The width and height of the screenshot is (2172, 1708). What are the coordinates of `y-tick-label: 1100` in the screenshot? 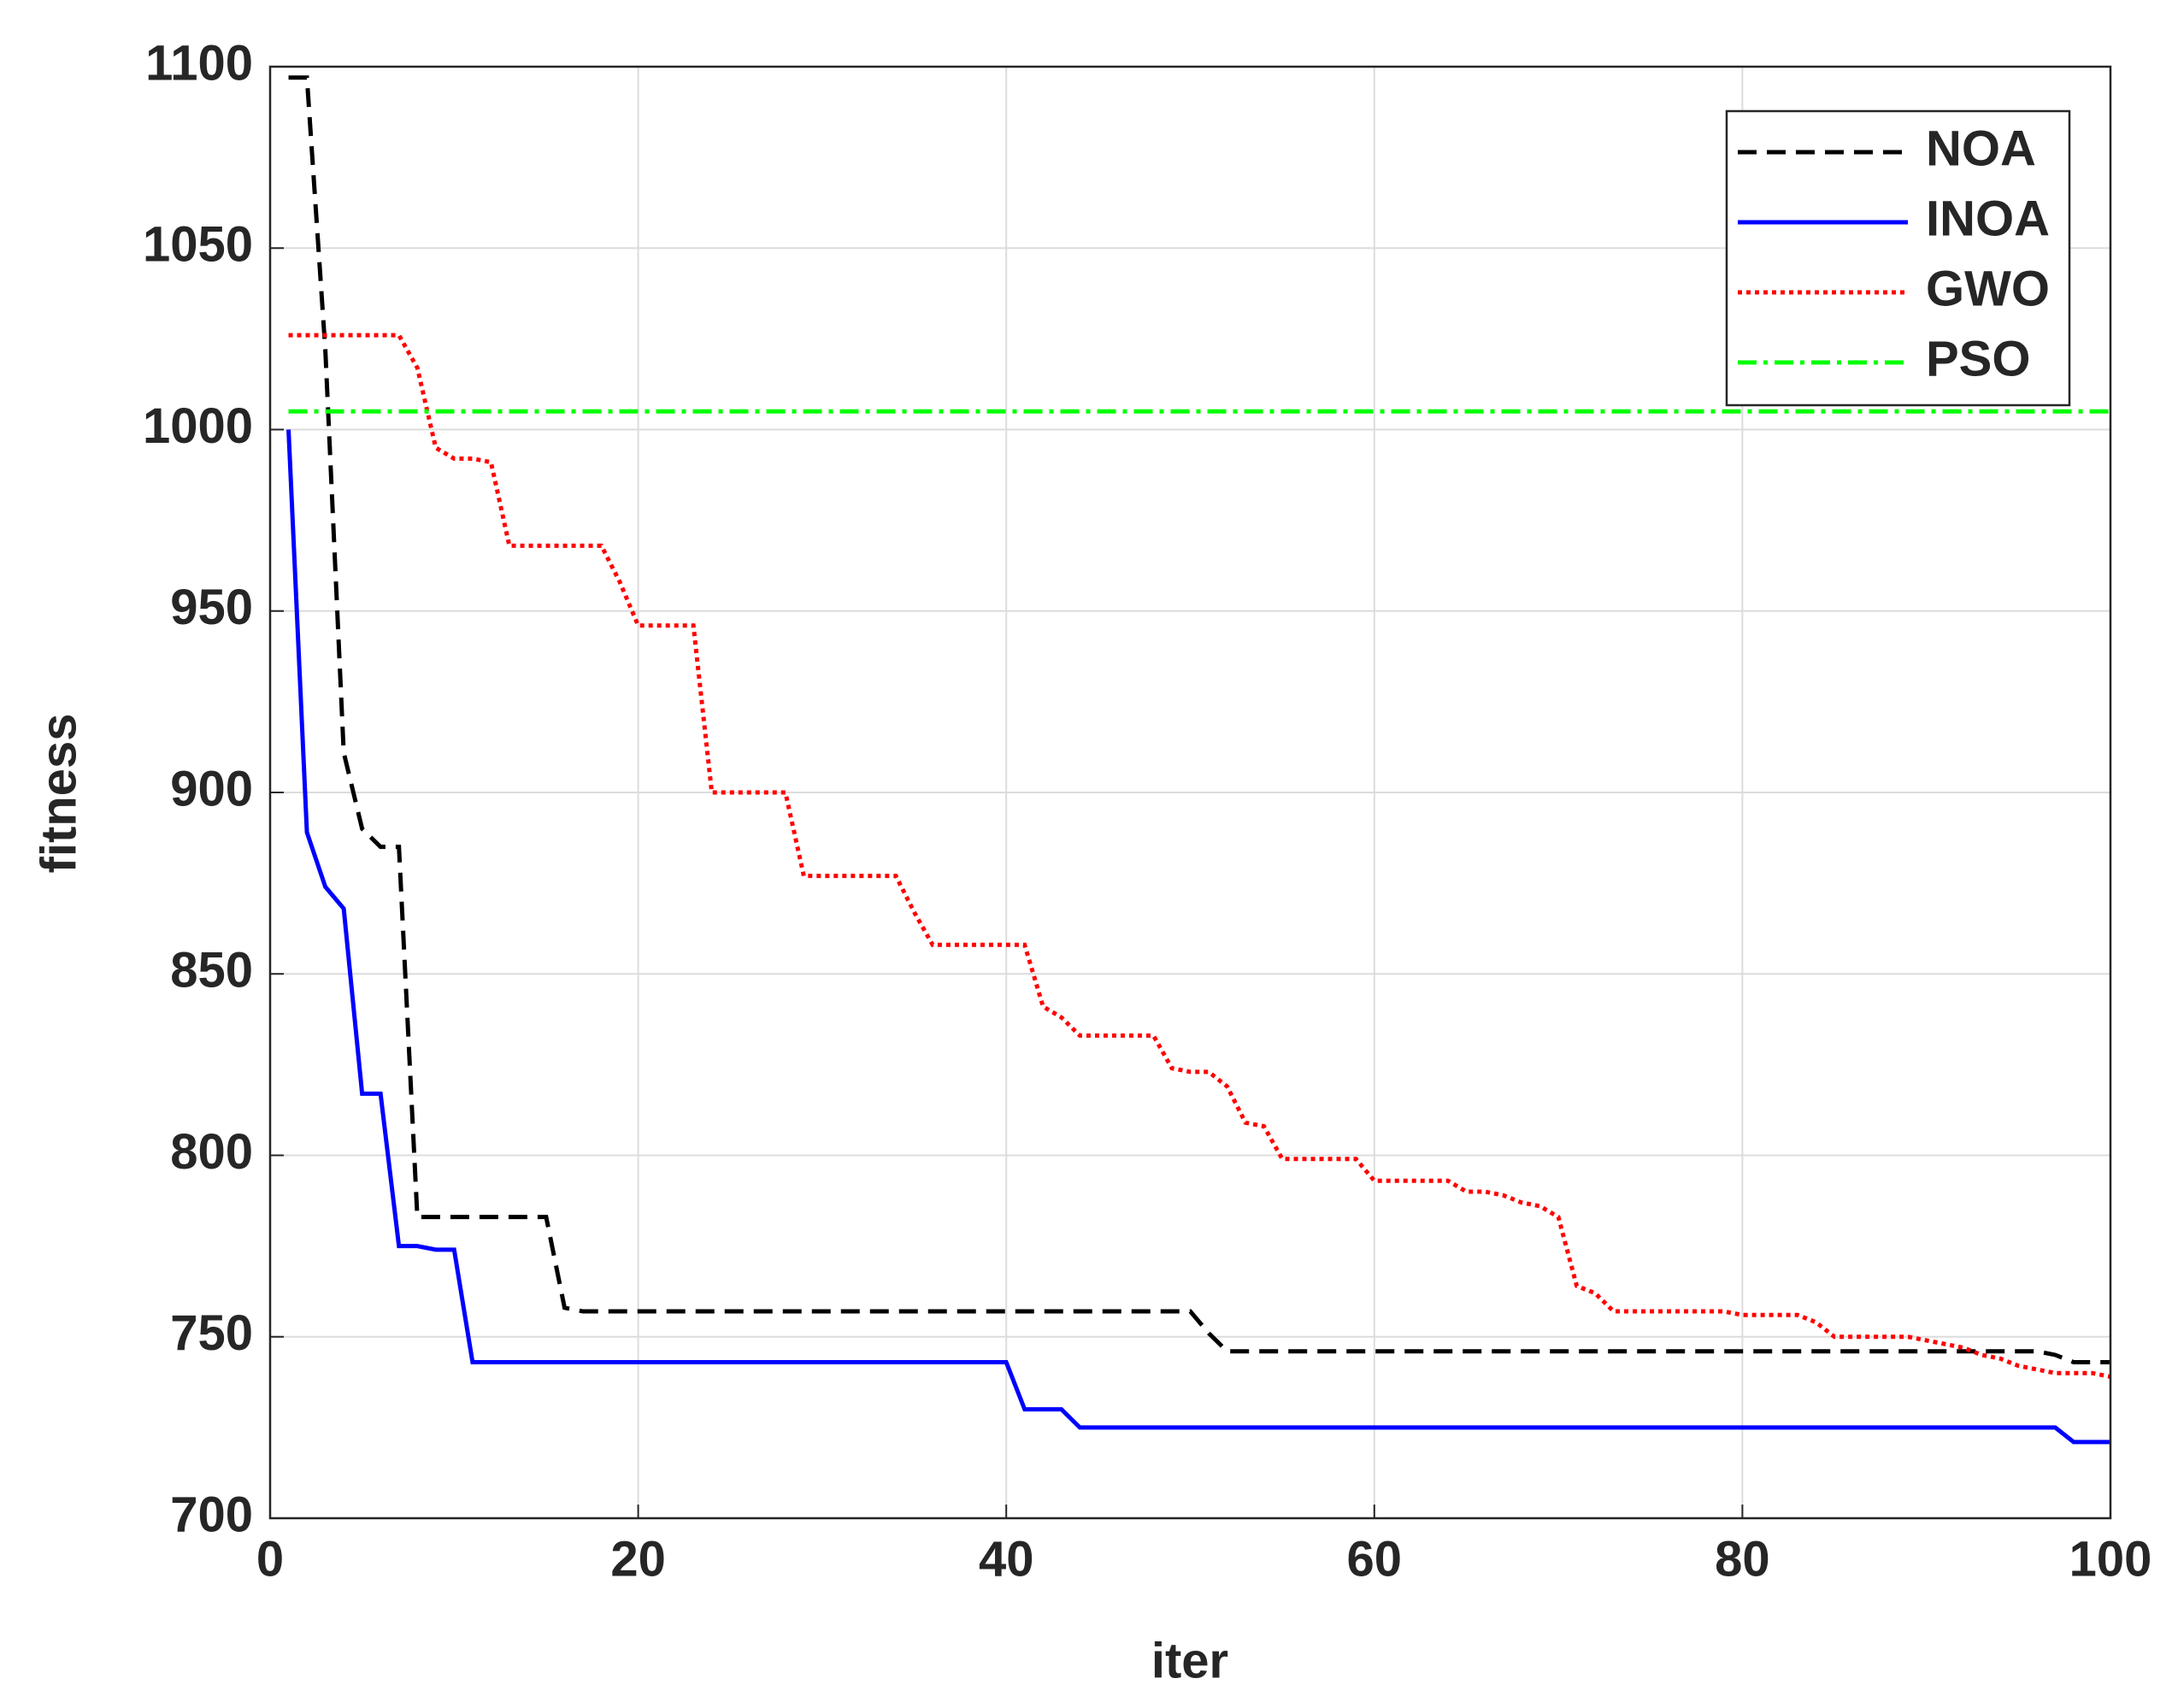 It's located at (199, 63).